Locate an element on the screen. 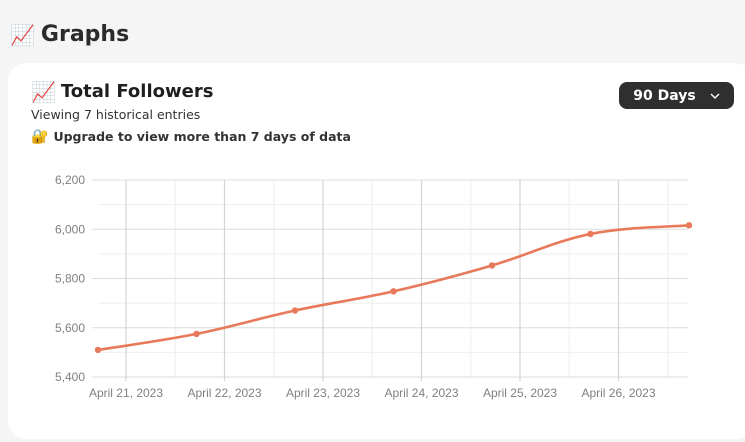  x-tick-label: April 25, 2023 is located at coordinates (520, 393).